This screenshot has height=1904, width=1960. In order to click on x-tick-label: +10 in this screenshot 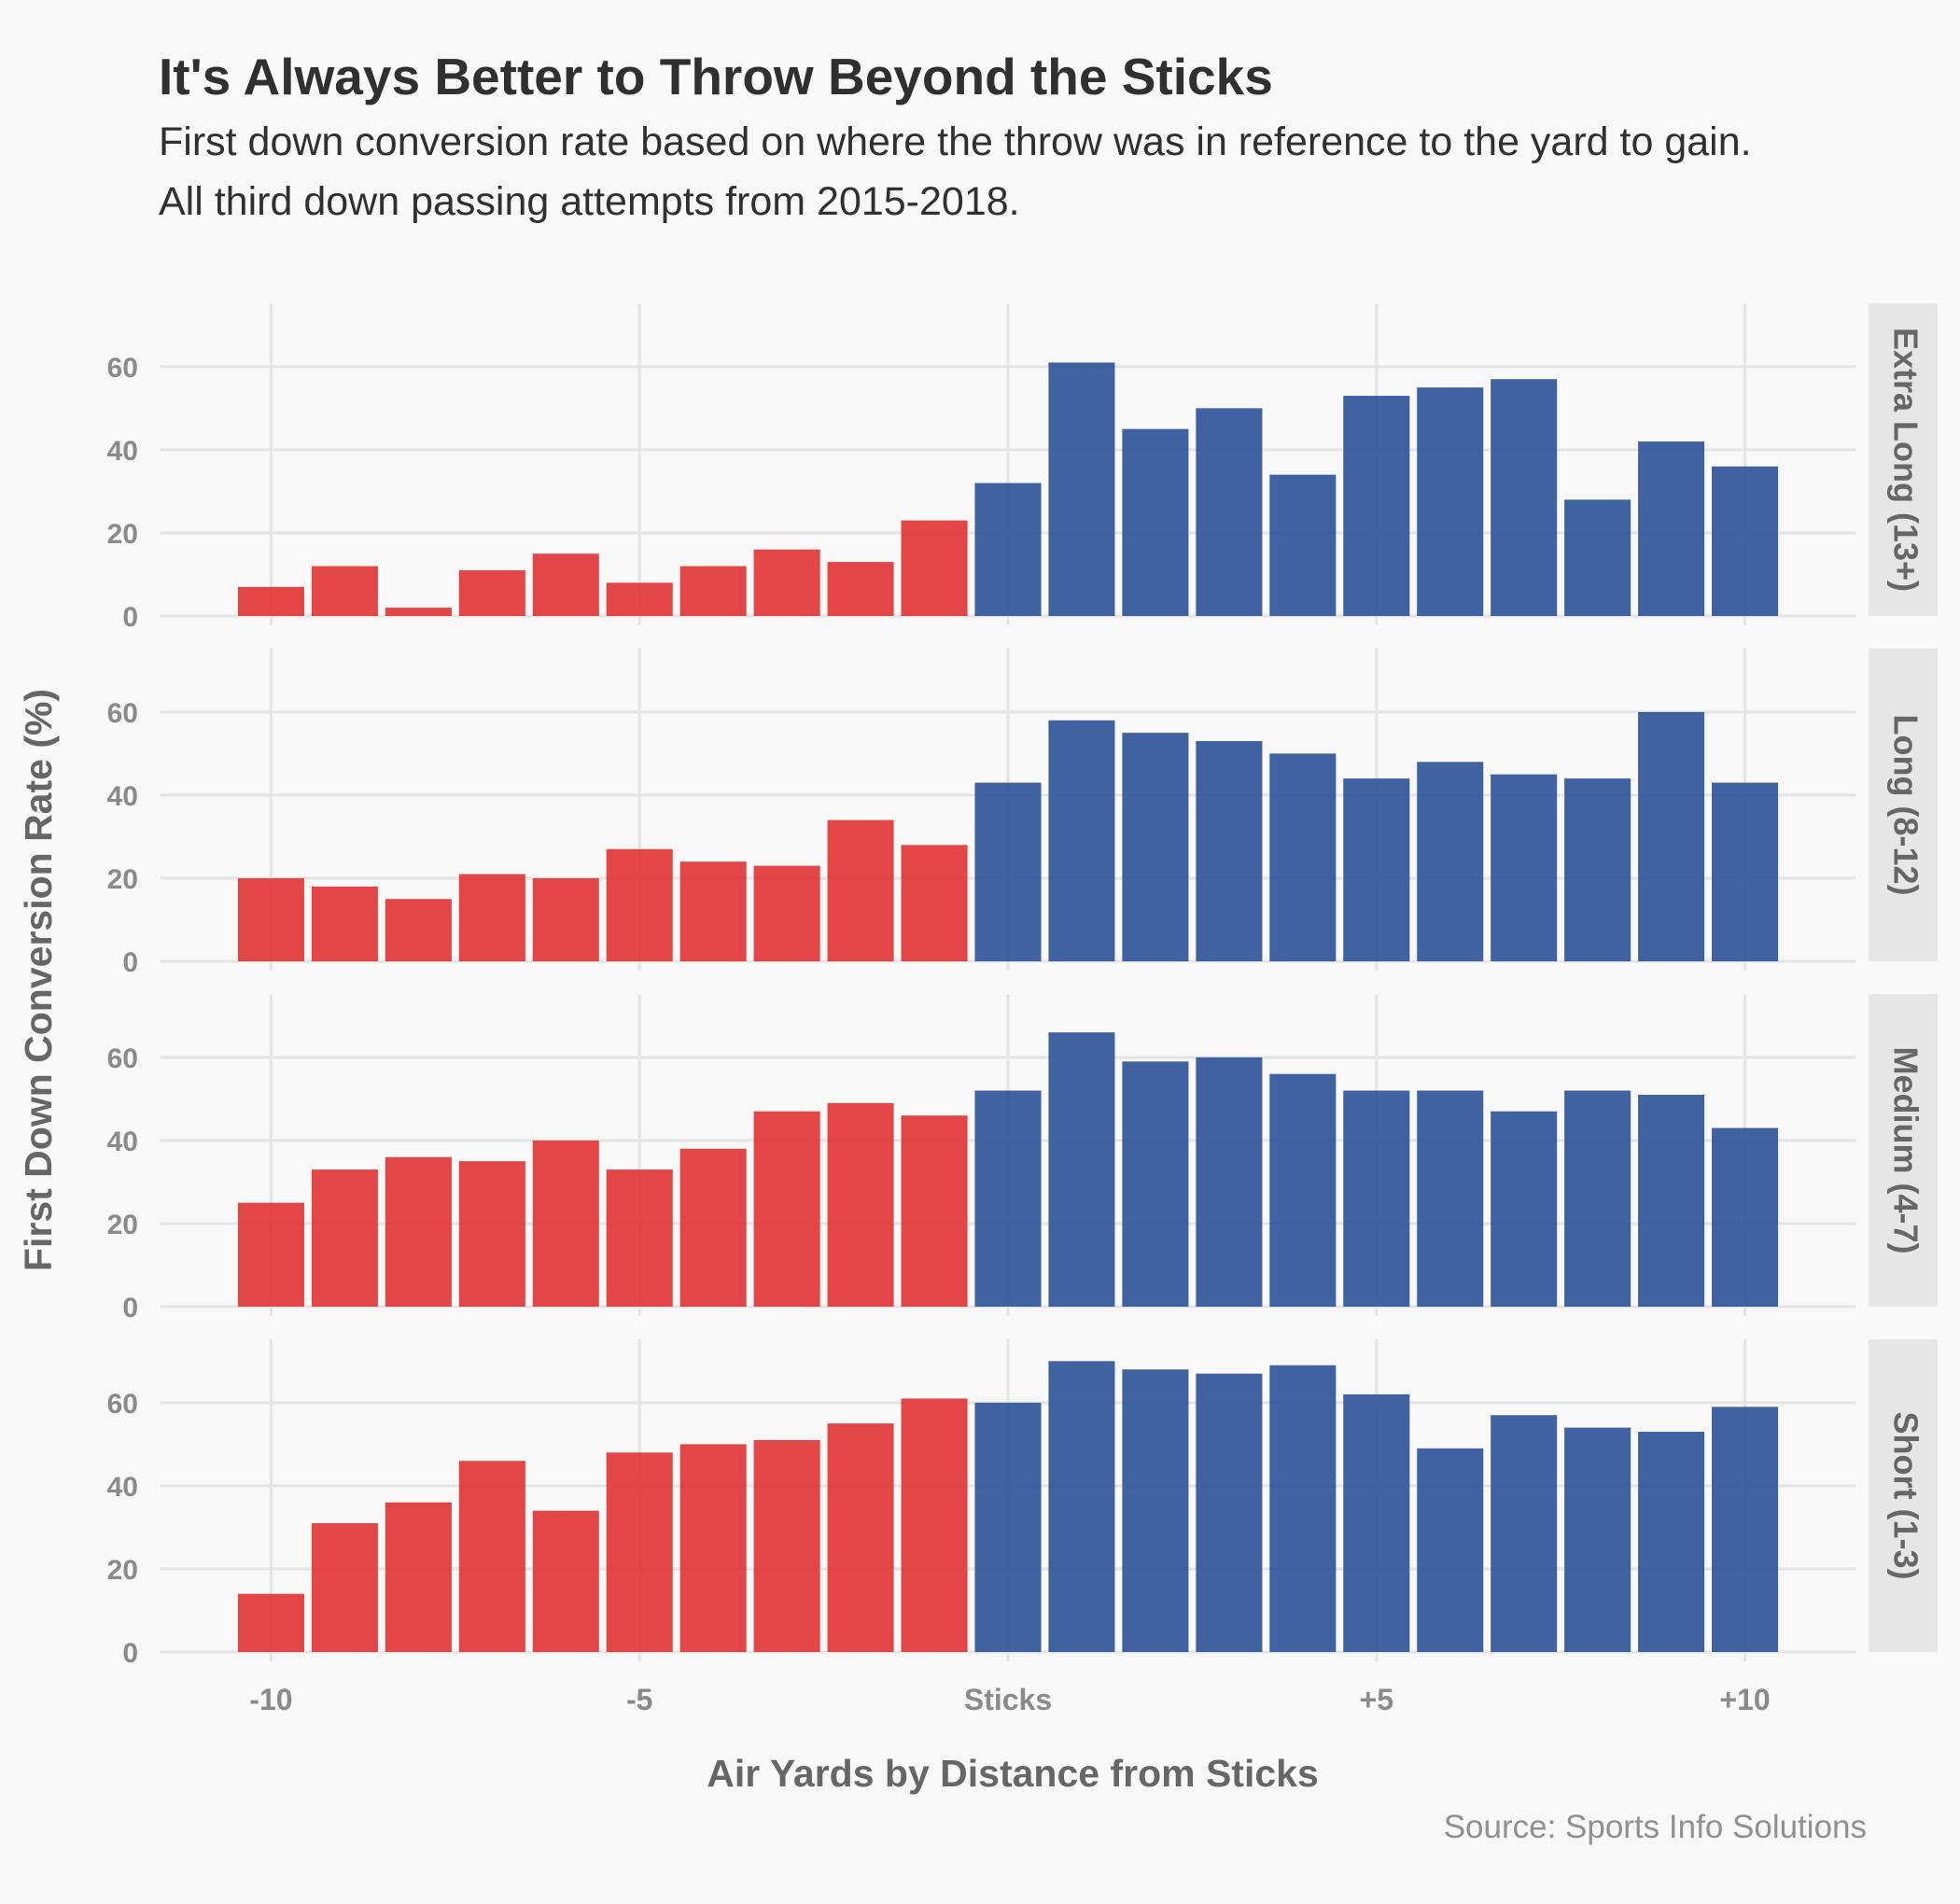, I will do `click(1744, 1699)`.